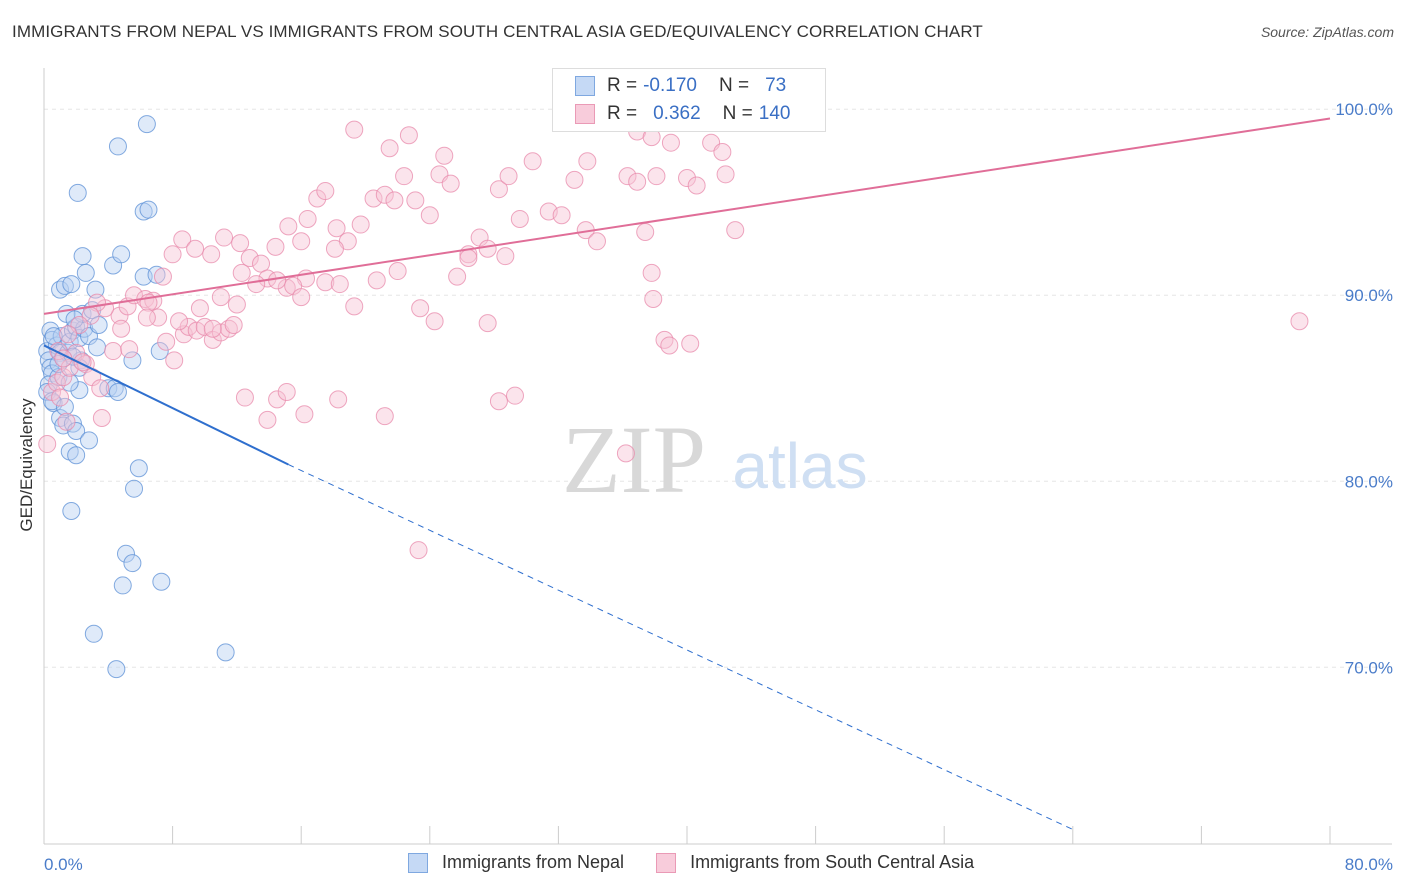  What do you see at coordinates (776, 85) in the screenshot?
I see `legend-n-value-nepal: 73` at bounding box center [776, 85].